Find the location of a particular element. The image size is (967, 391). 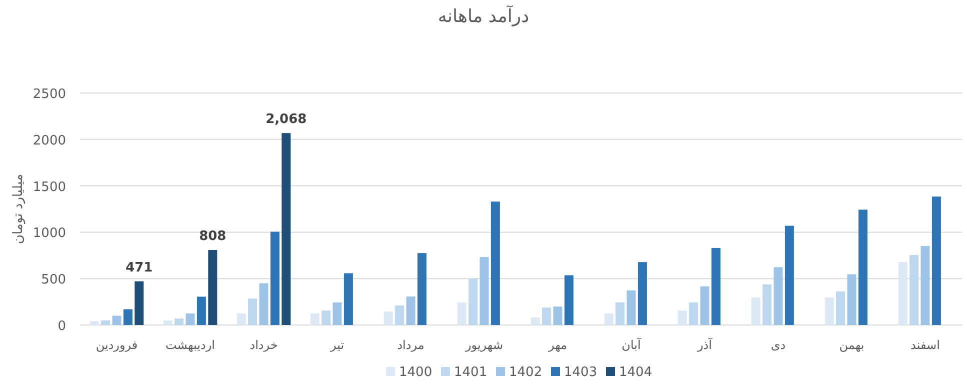

x-tick-label: شهریور is located at coordinates (484, 345).